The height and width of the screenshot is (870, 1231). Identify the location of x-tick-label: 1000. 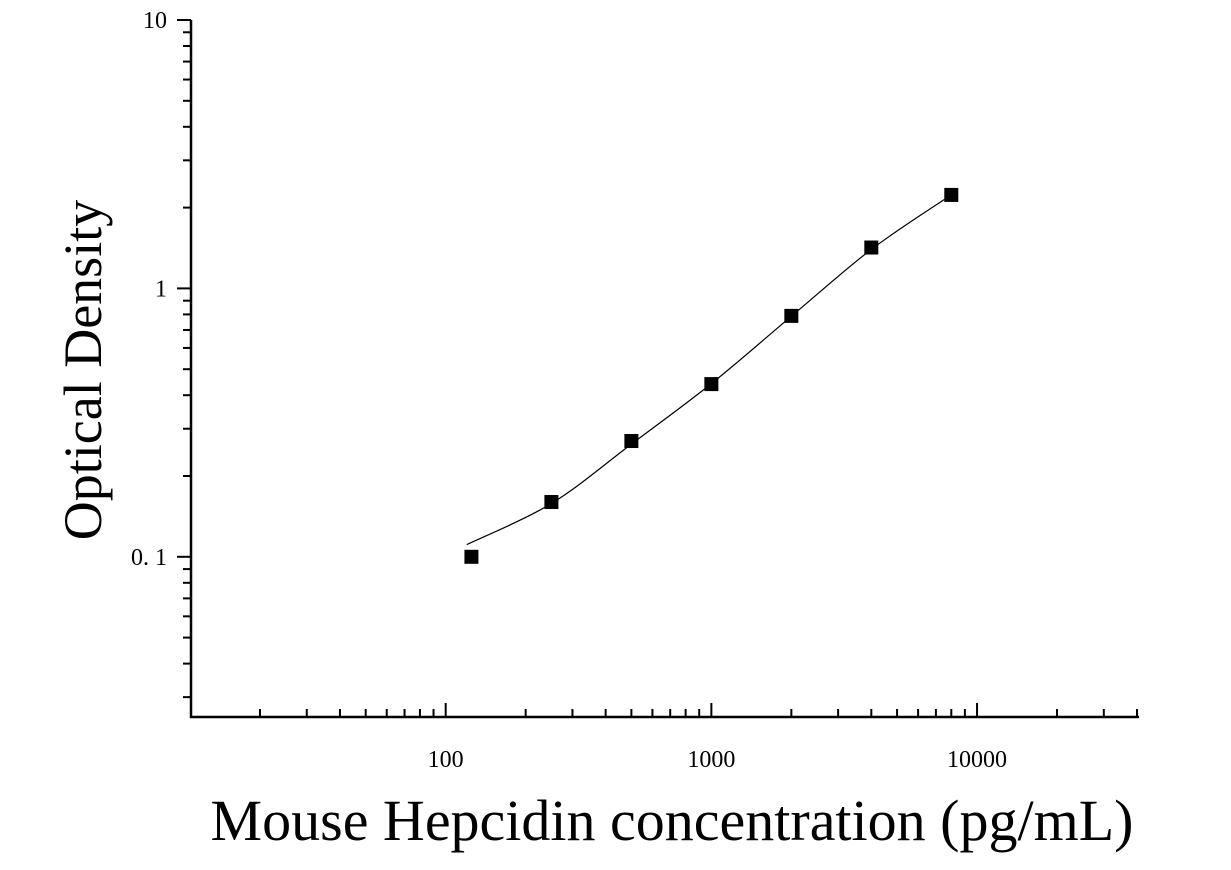
(711, 760).